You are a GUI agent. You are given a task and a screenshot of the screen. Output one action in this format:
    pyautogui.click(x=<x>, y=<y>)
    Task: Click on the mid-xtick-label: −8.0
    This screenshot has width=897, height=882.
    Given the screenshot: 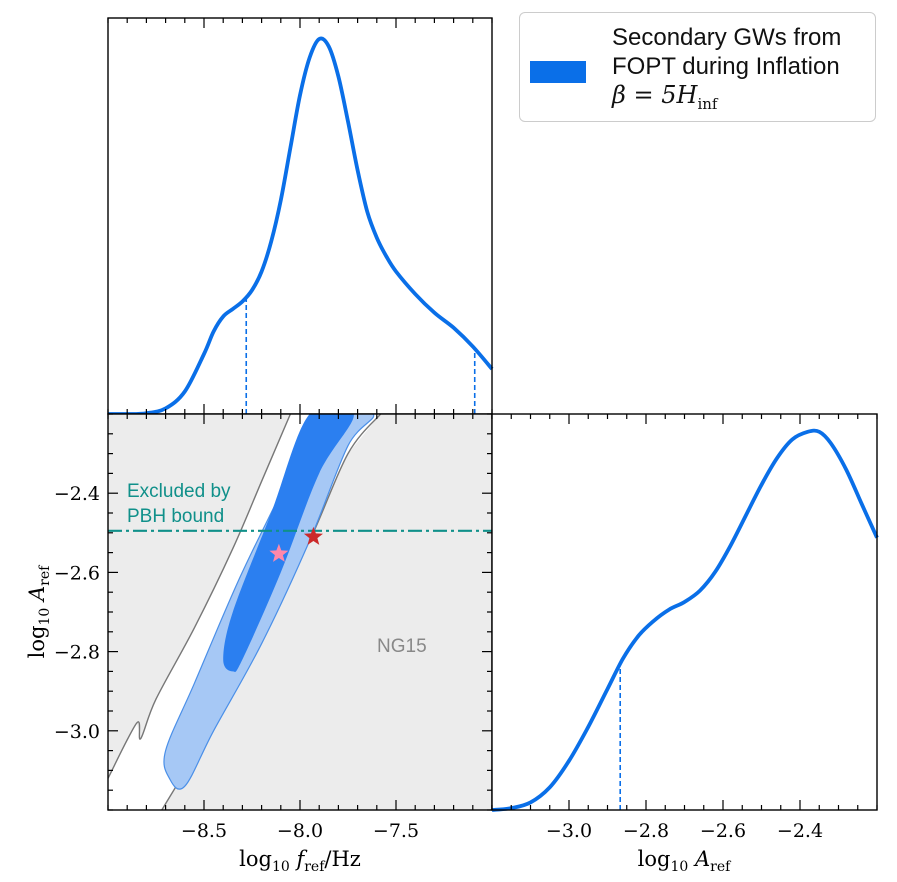 What is the action you would take?
    pyautogui.click(x=300, y=831)
    